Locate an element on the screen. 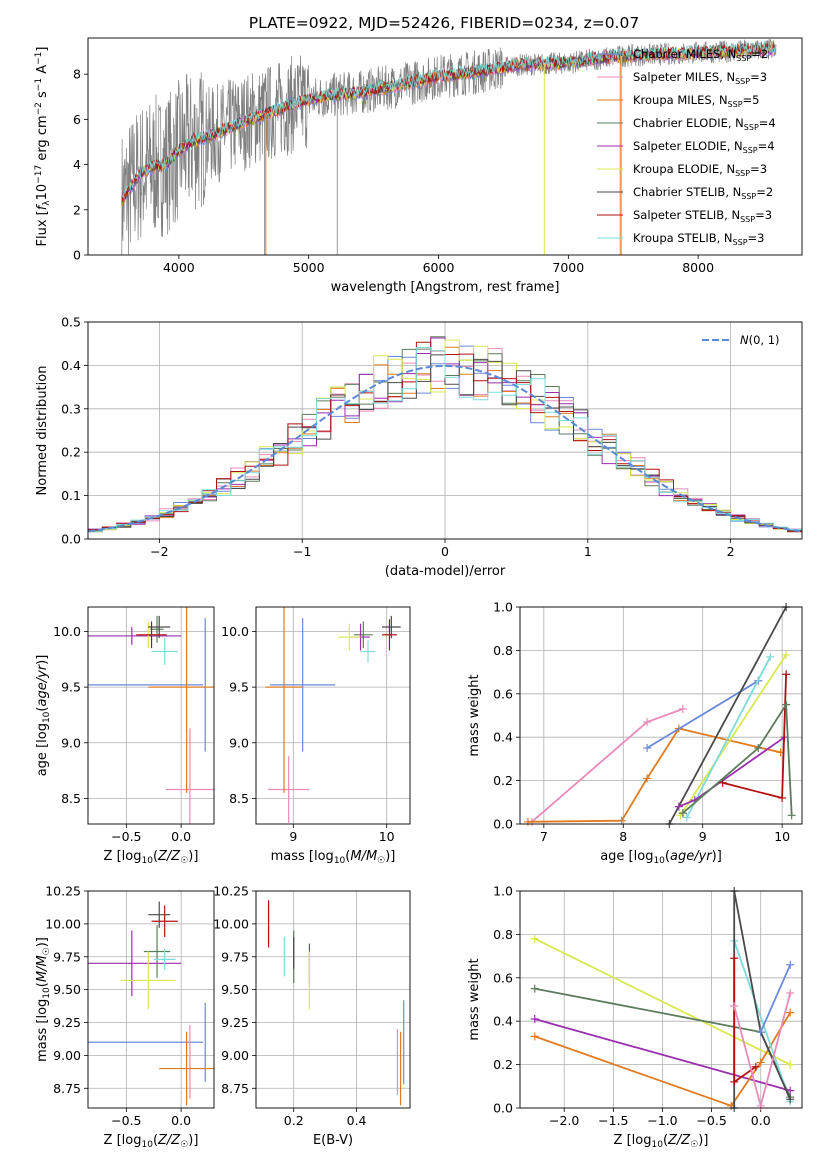 Image resolution: width=819 pixels, height=1170 pixels. spectrum-plot-area is located at coordinates (449, 146).